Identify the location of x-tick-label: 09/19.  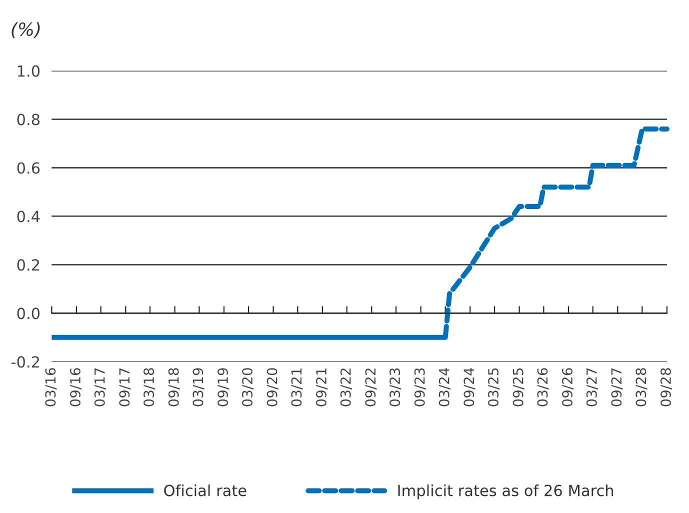
(224, 387).